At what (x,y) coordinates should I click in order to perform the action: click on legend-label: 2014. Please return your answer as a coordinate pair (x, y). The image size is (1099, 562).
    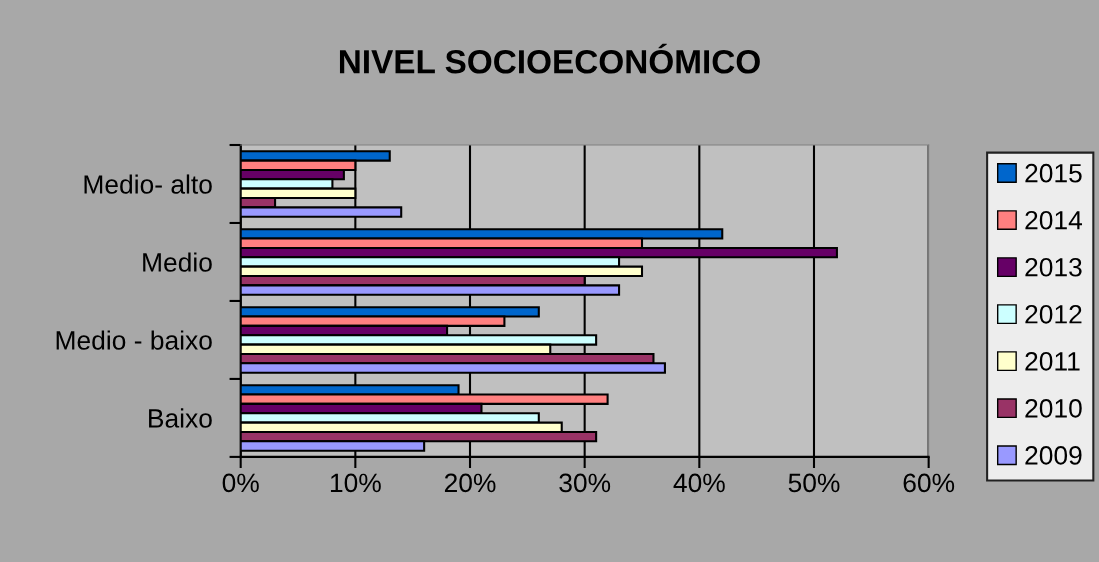
    Looking at the image, I should click on (1054, 220).